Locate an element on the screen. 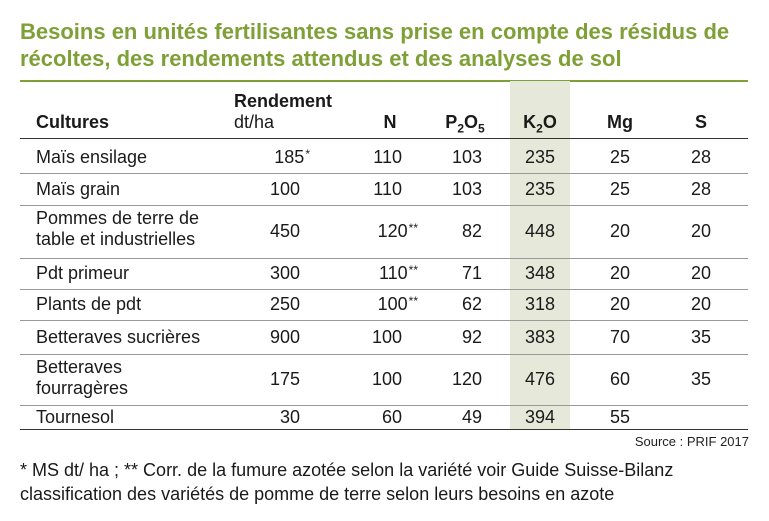  culture-label: Tournesol is located at coordinates (75, 416).